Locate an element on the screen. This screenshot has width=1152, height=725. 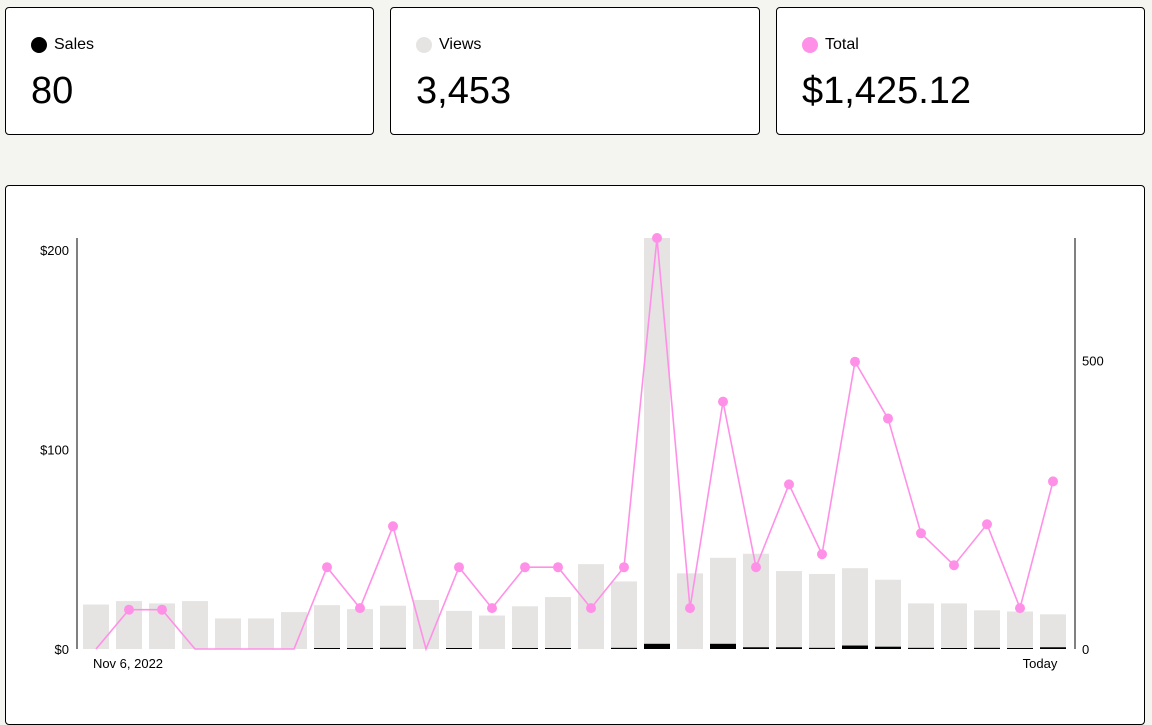
views-label: Views is located at coordinates (460, 44).